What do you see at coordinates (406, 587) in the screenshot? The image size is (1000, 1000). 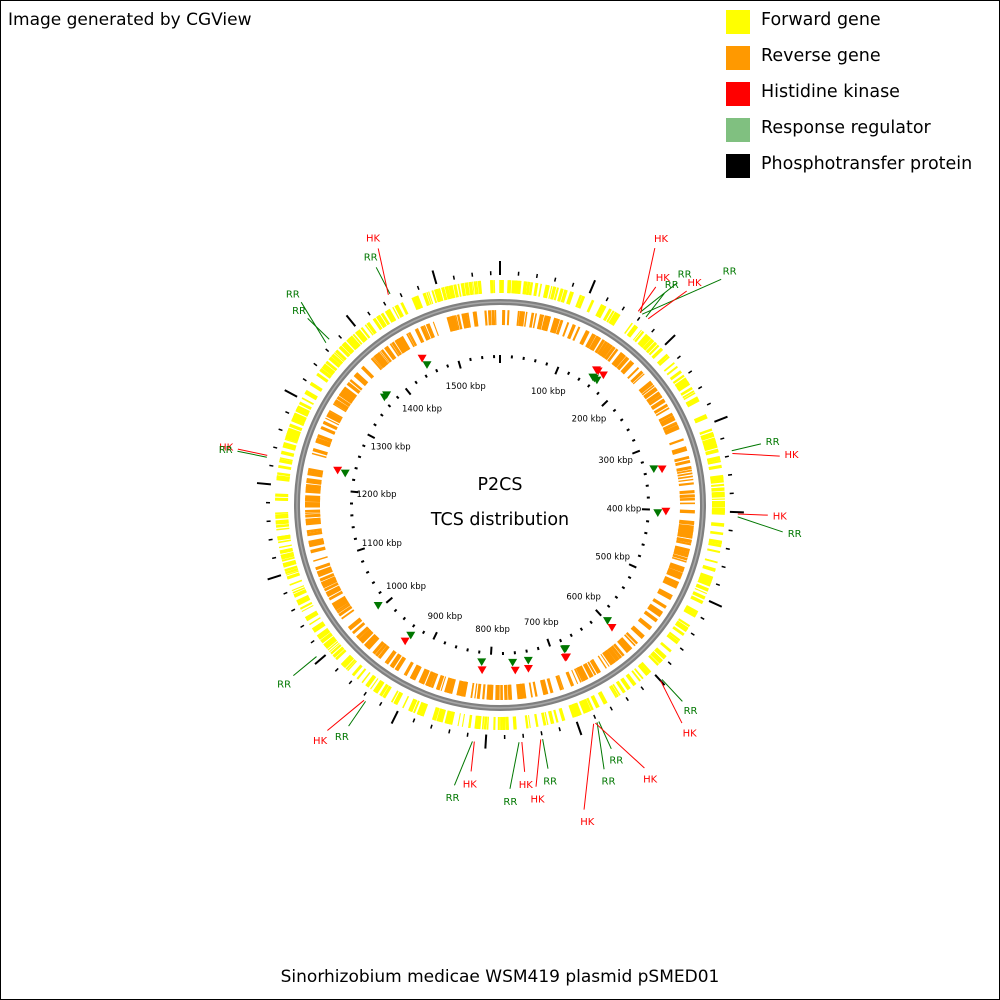 I see `ruler-label: 1000 kbp` at bounding box center [406, 587].